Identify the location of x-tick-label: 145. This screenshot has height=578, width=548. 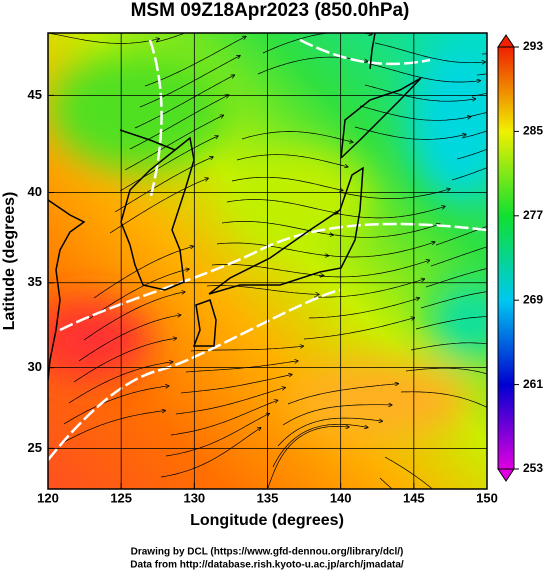
(414, 497).